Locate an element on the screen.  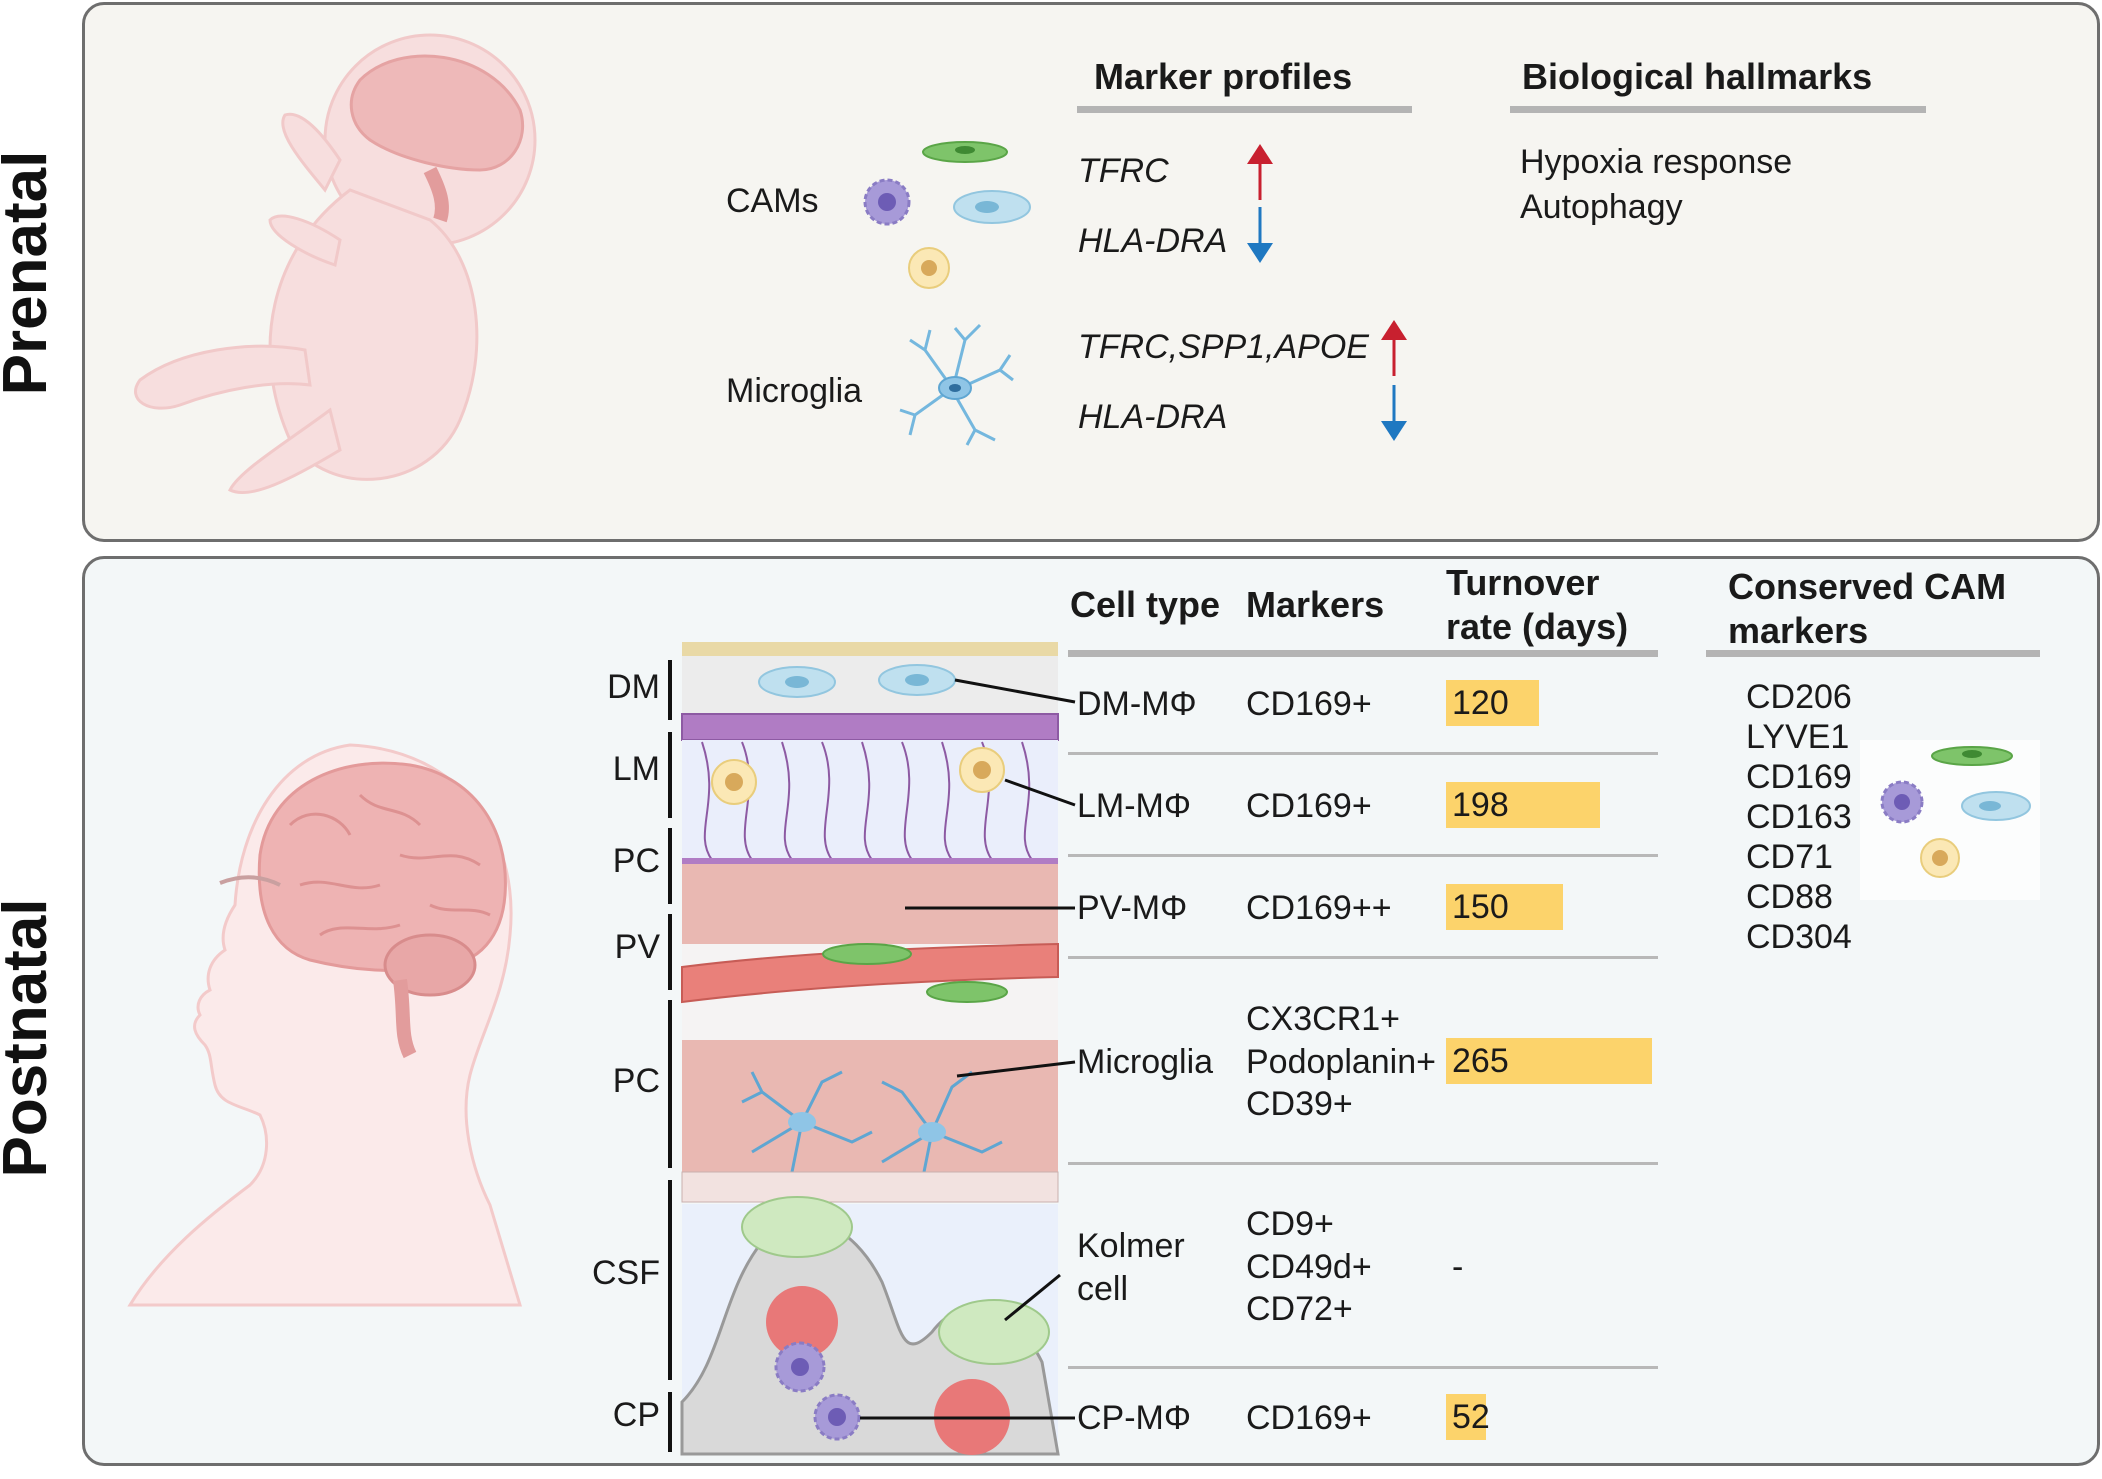
conserved-marker: CD88 is located at coordinates (1789, 897).